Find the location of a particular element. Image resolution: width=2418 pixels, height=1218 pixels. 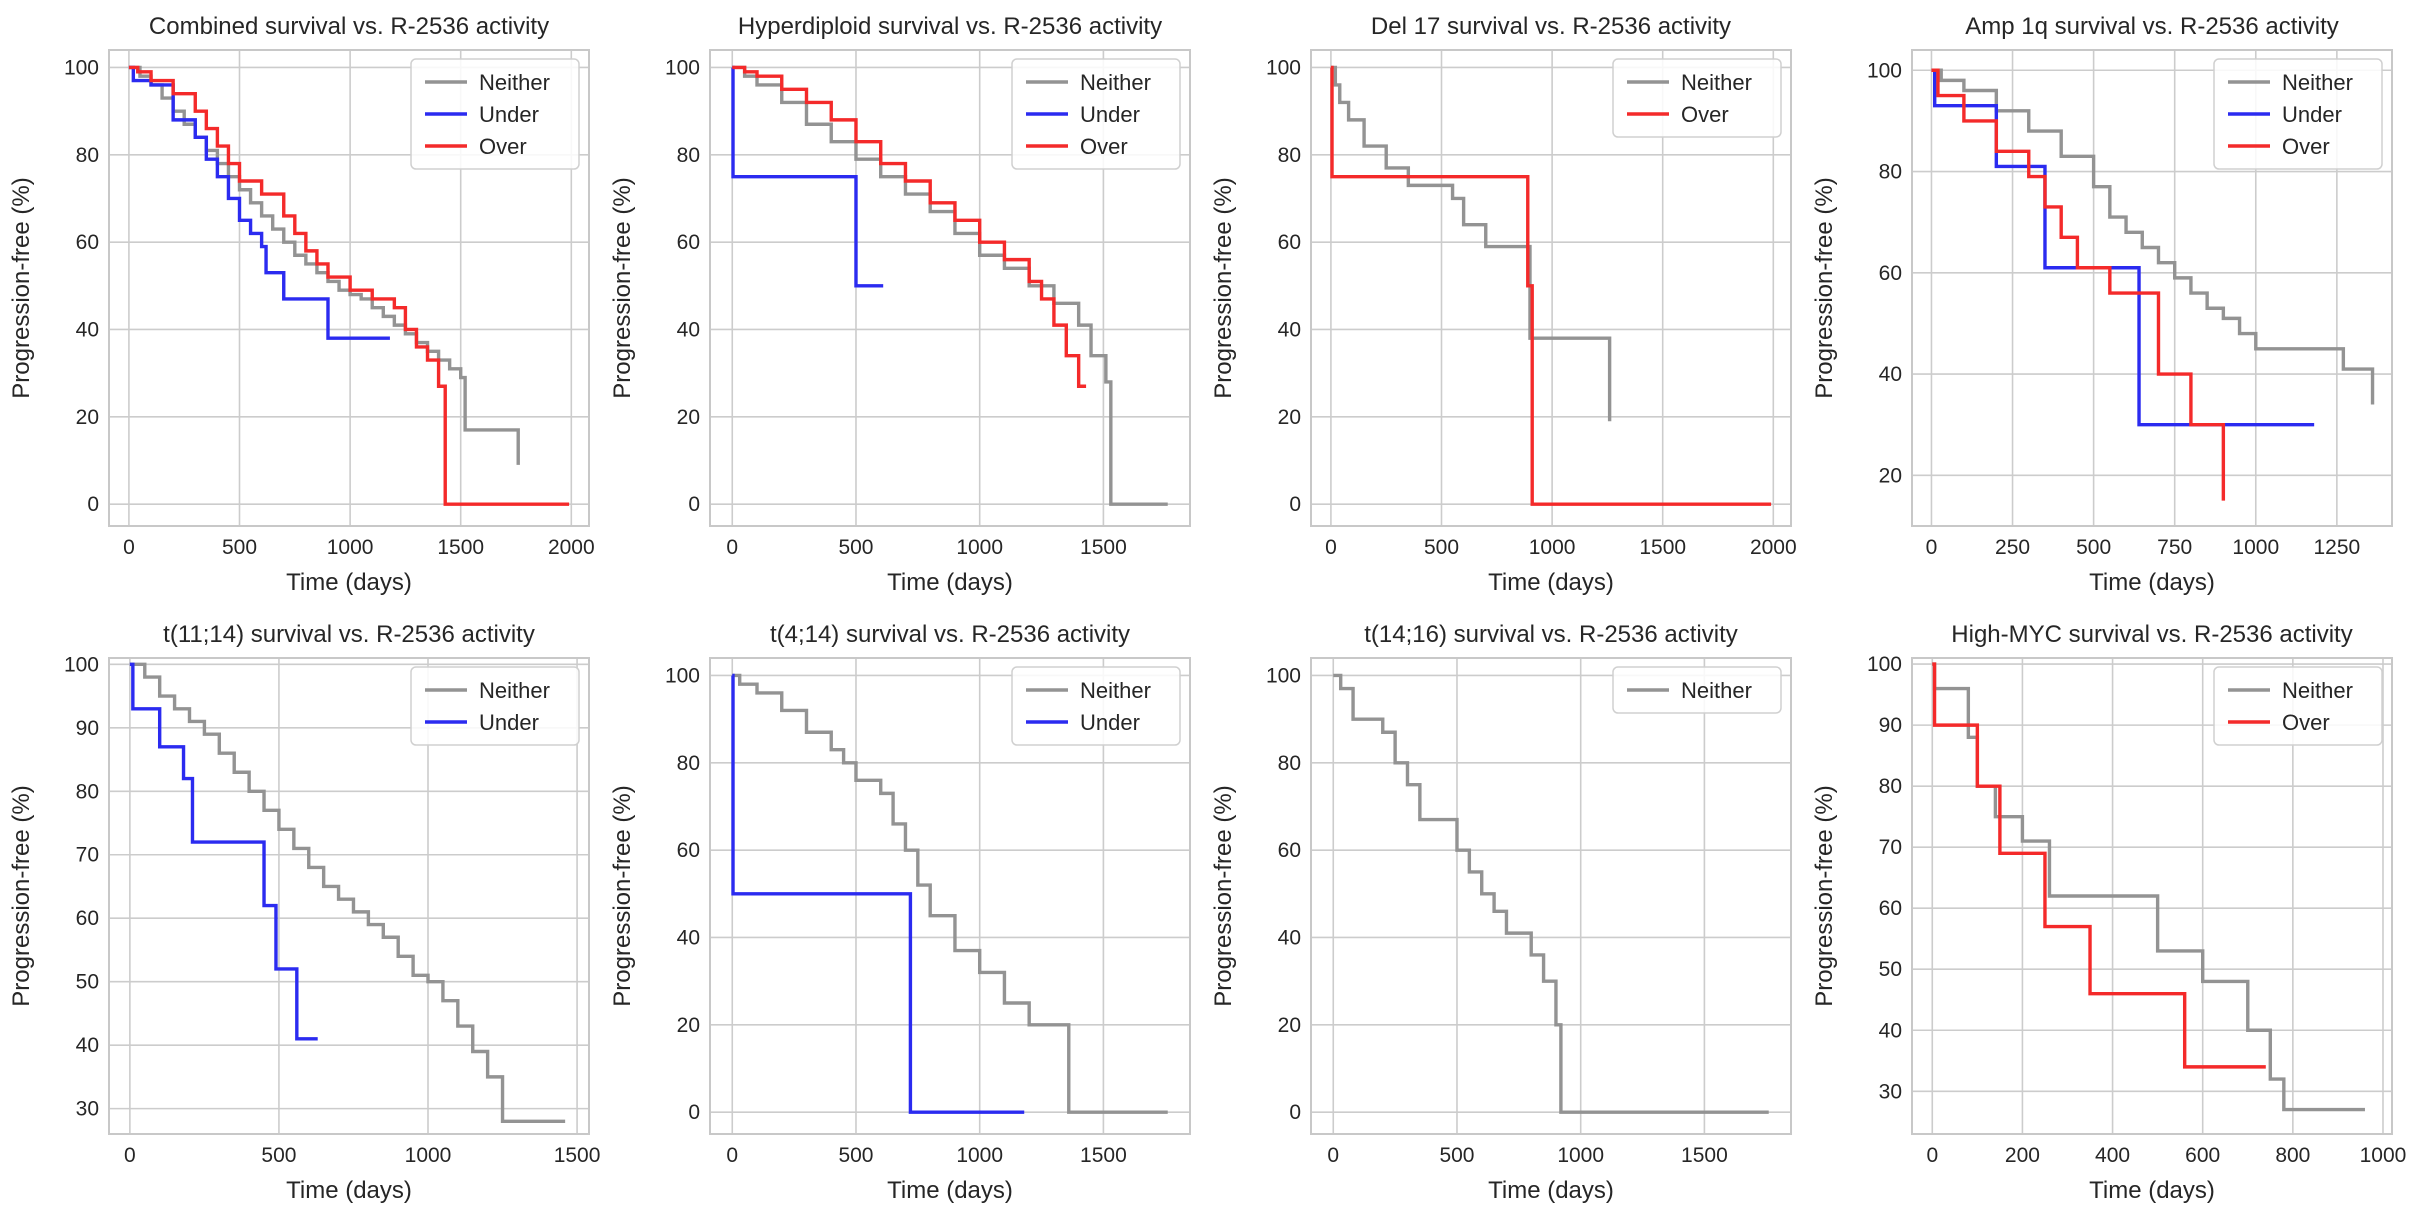

chart-title: t(14;16) survival vs. R-2536 activity is located at coordinates (1550, 634).